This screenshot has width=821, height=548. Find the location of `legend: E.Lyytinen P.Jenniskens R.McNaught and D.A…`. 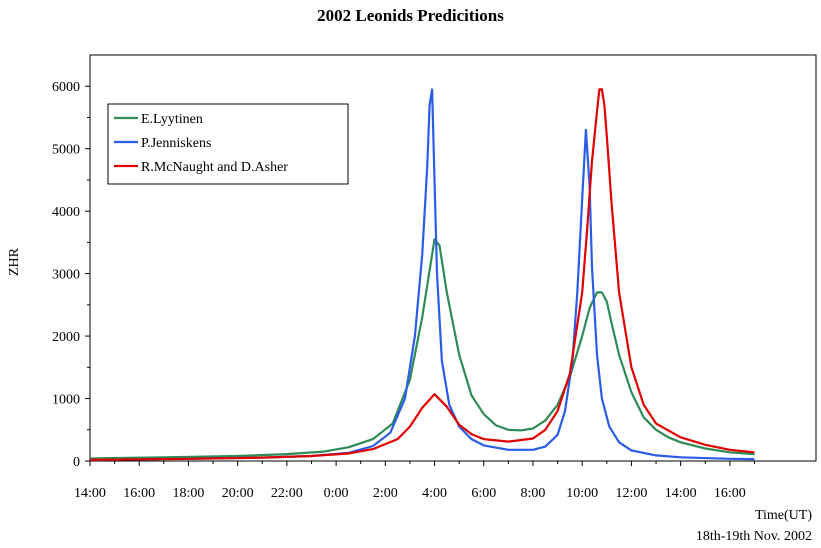

legend: E.Lyytinen P.Jenniskens R.McNaught and D.A… is located at coordinates (228, 144).